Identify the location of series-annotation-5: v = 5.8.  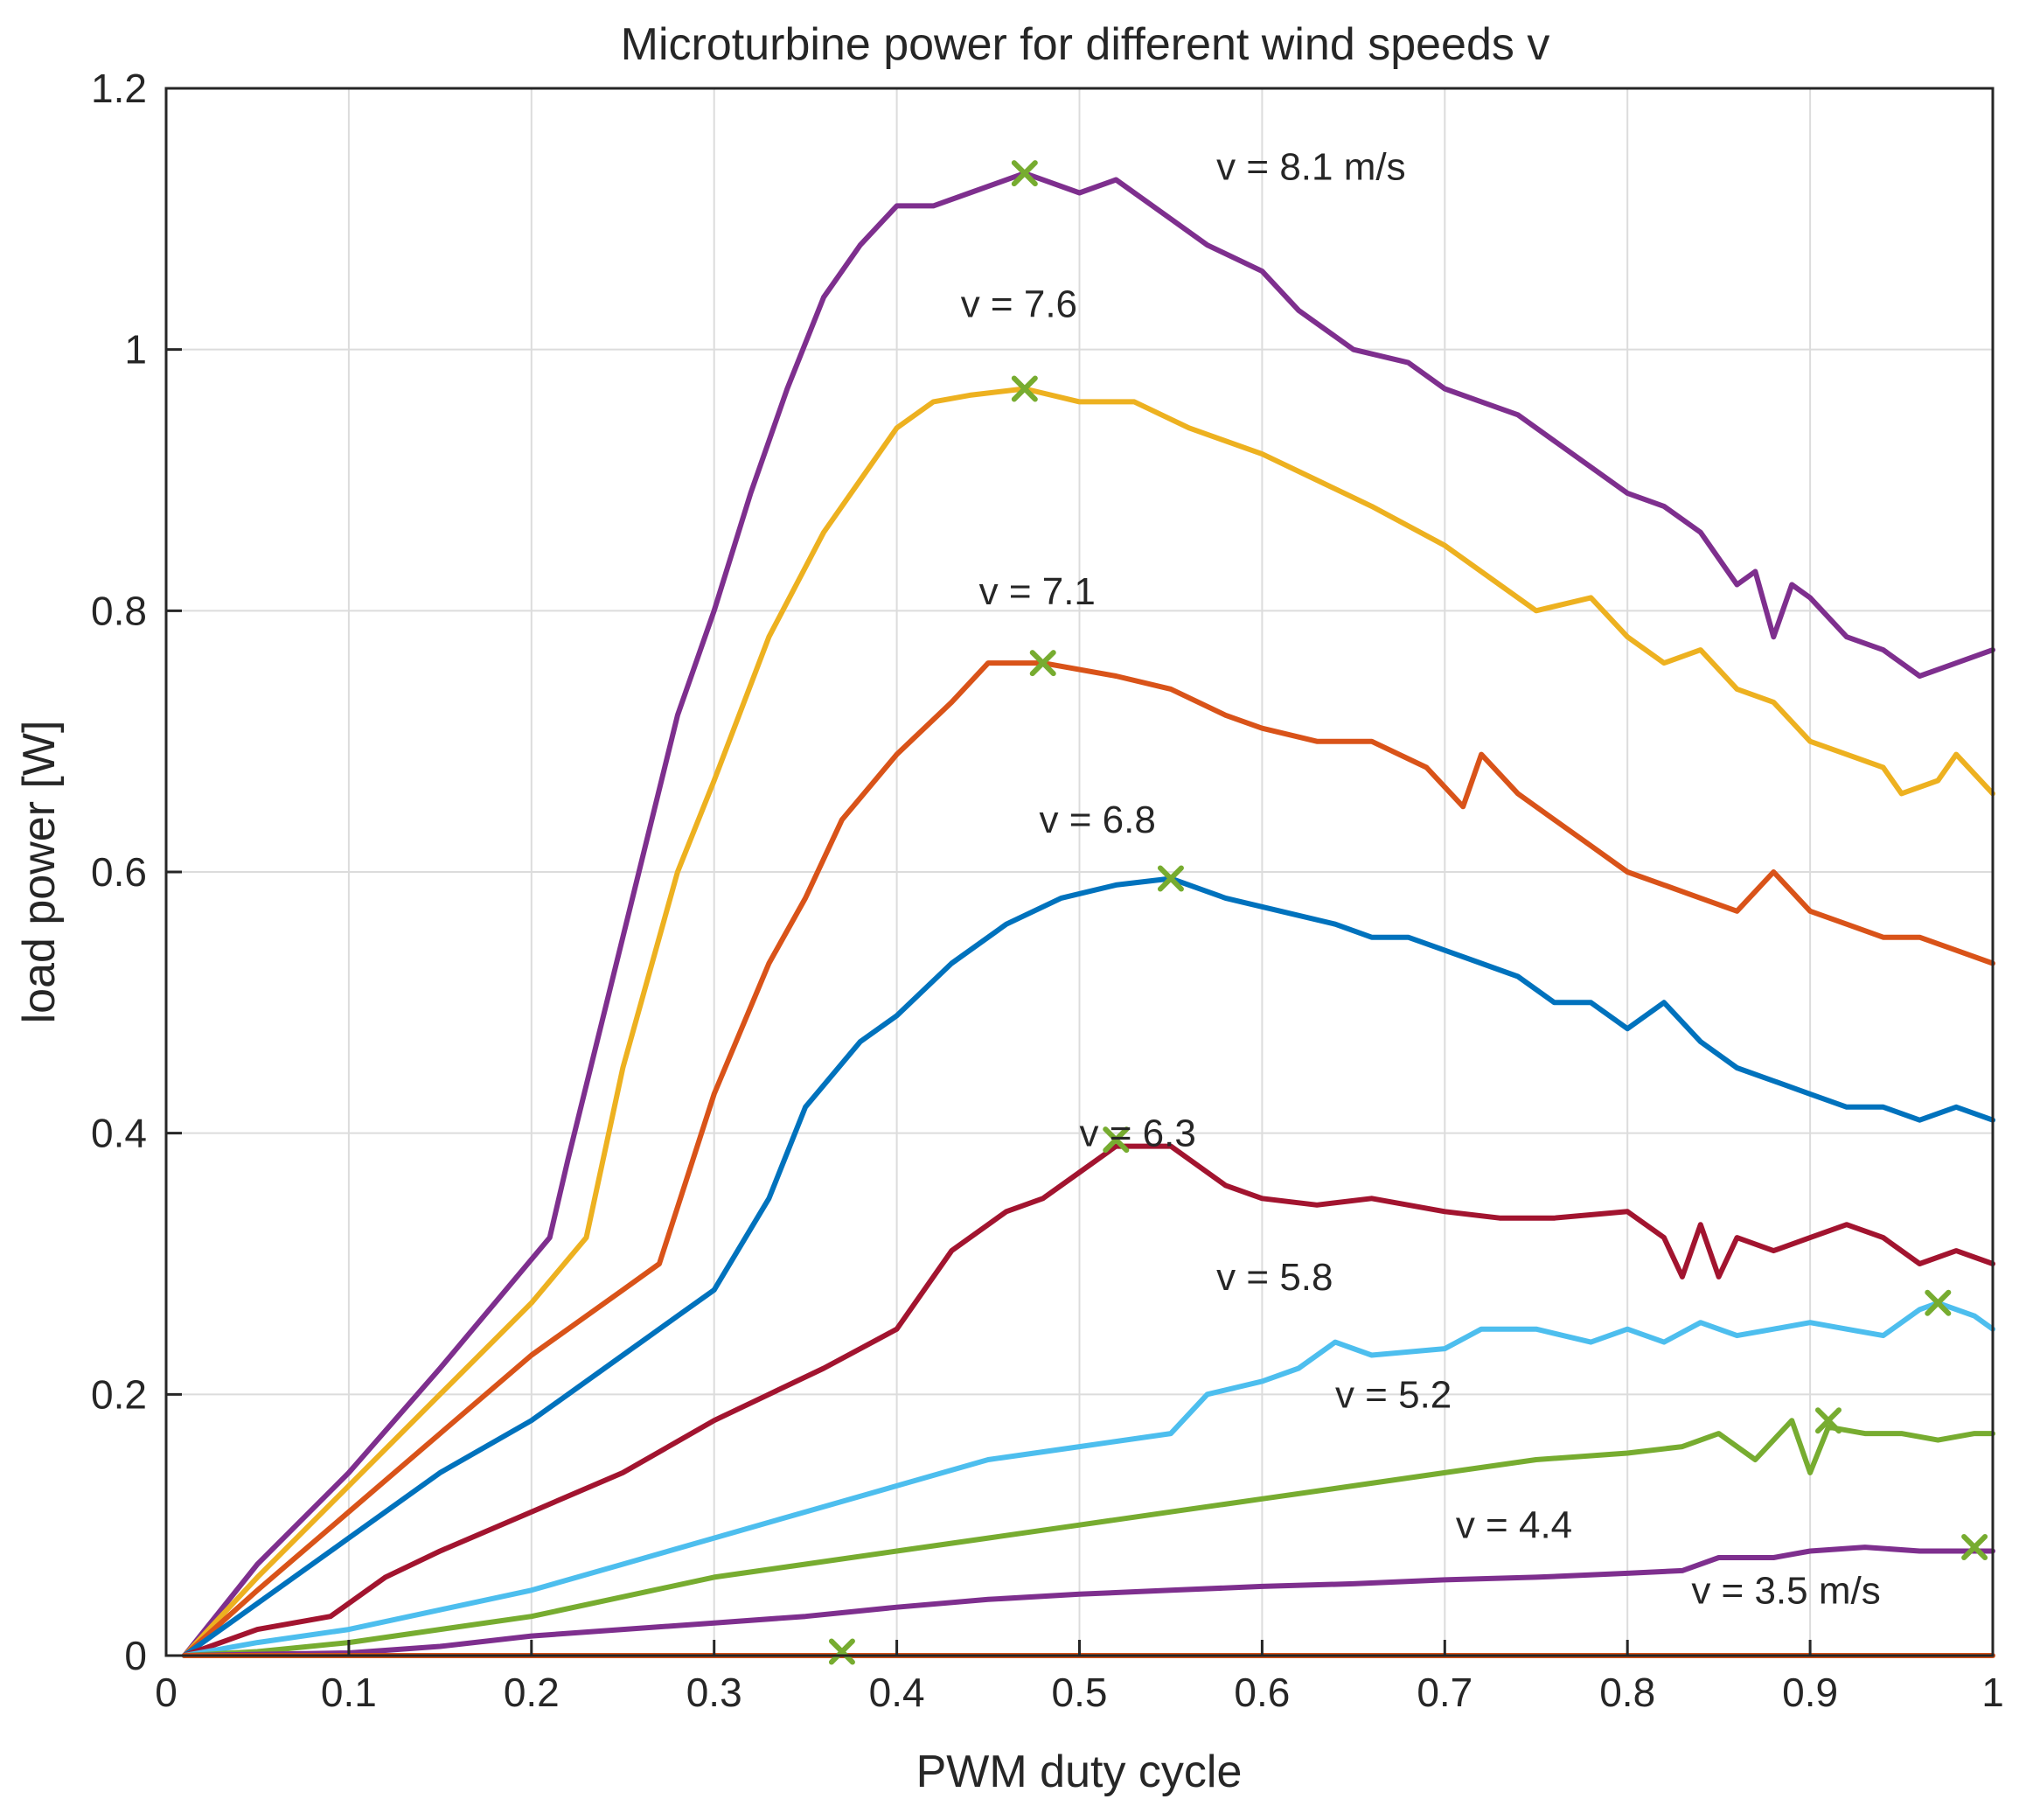
(1274, 1277).